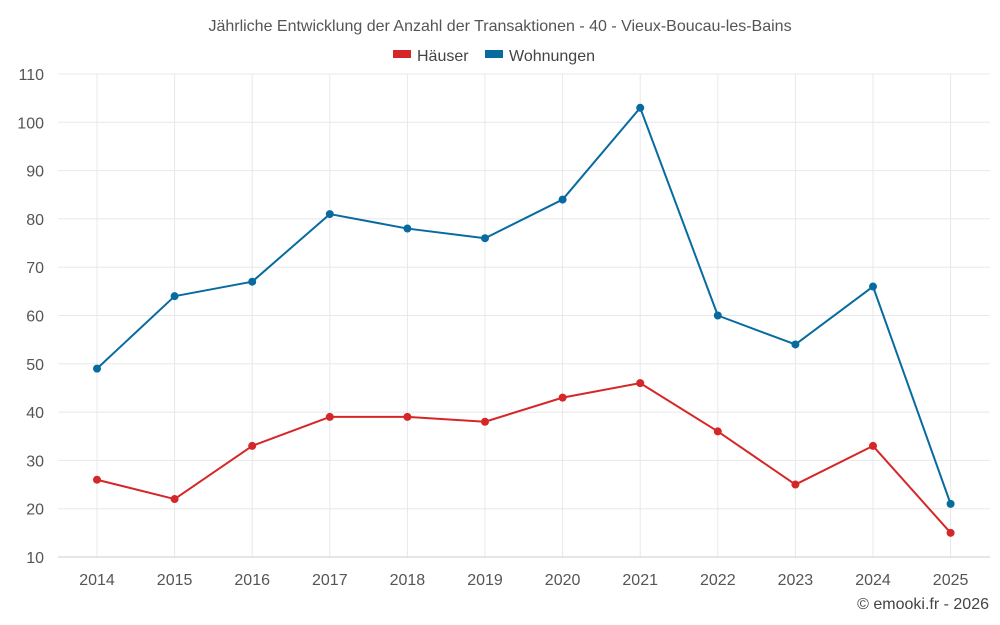 This screenshot has height=625, width=1000. Describe the element at coordinates (873, 580) in the screenshot. I see `x-tick-label: 2024` at that location.